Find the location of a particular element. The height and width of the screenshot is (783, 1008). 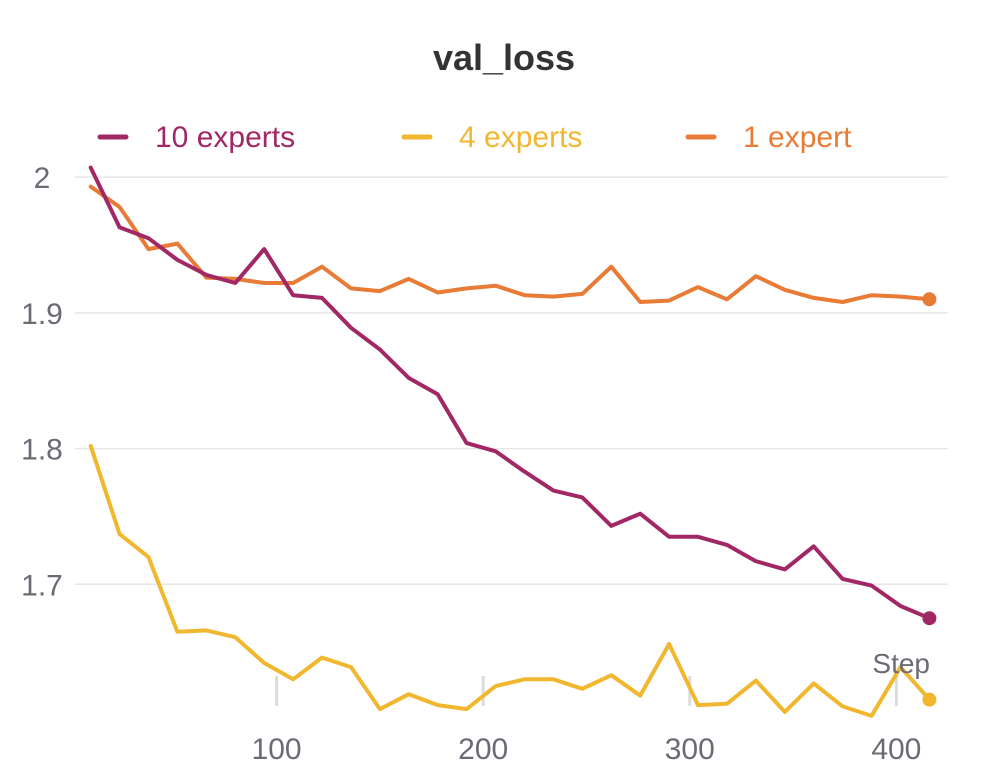

legend-label: 4 experts is located at coordinates (520, 137).